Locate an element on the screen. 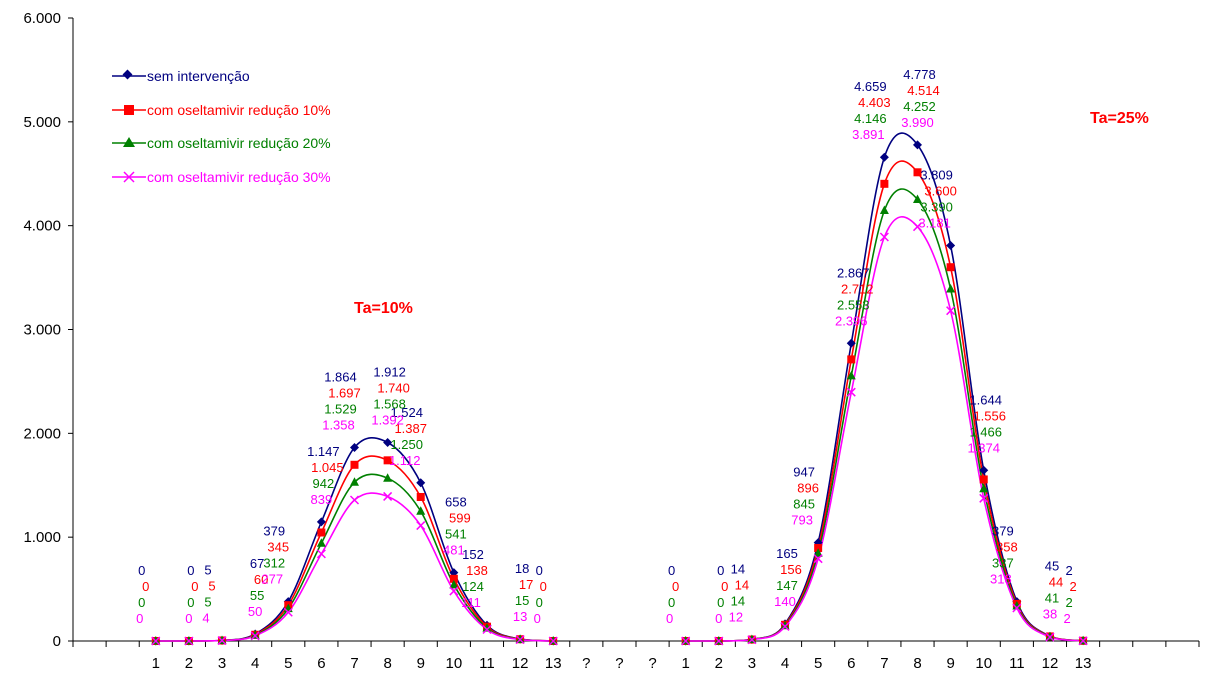 This screenshot has width=1207, height=679. data-label: 3.600 is located at coordinates (940, 190).